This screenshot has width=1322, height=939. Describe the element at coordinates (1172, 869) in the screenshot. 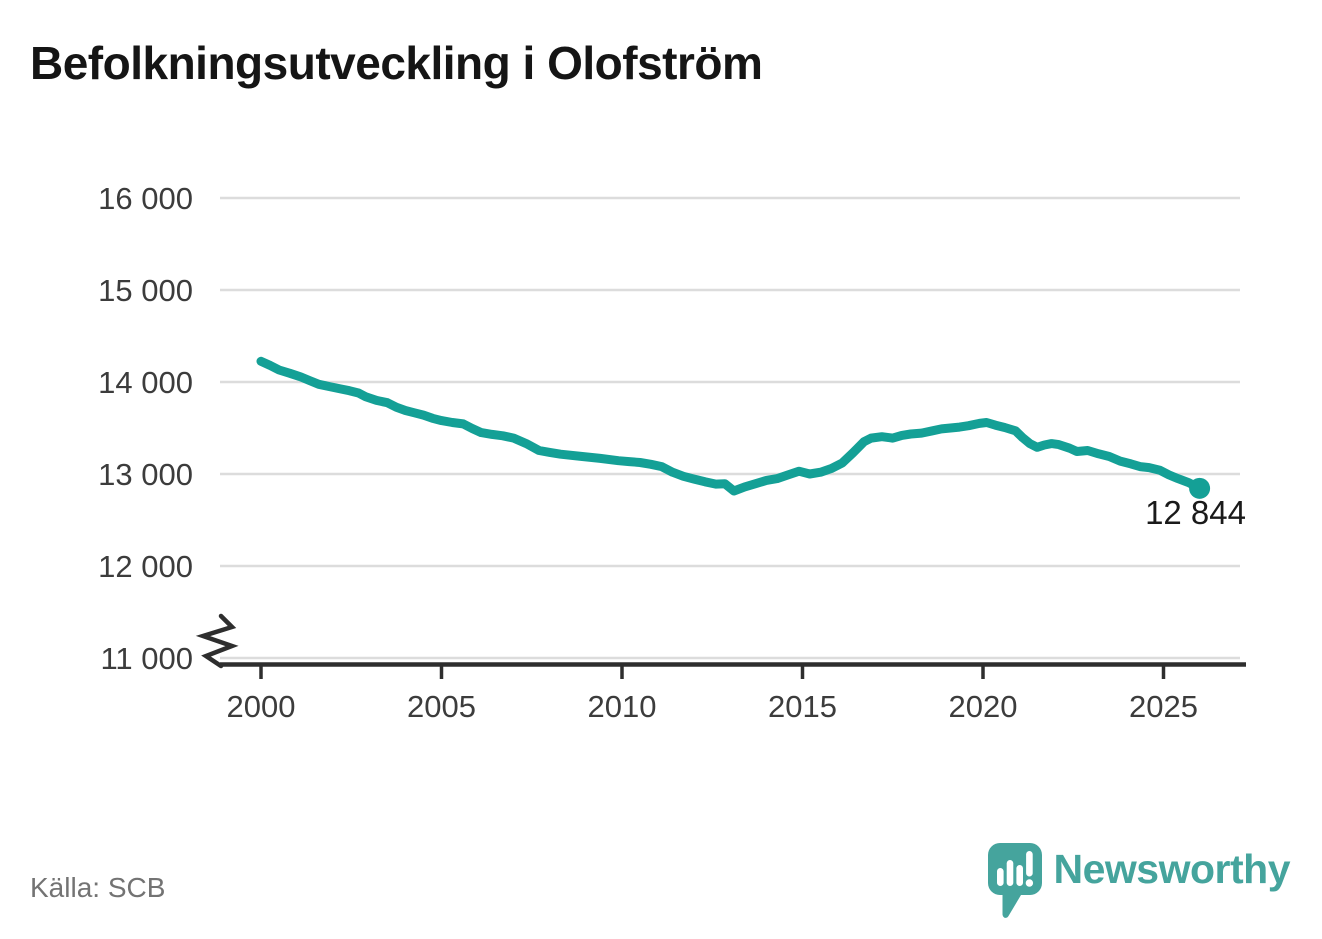

I see `newsworthy-logo-text: Newsworthy` at that location.